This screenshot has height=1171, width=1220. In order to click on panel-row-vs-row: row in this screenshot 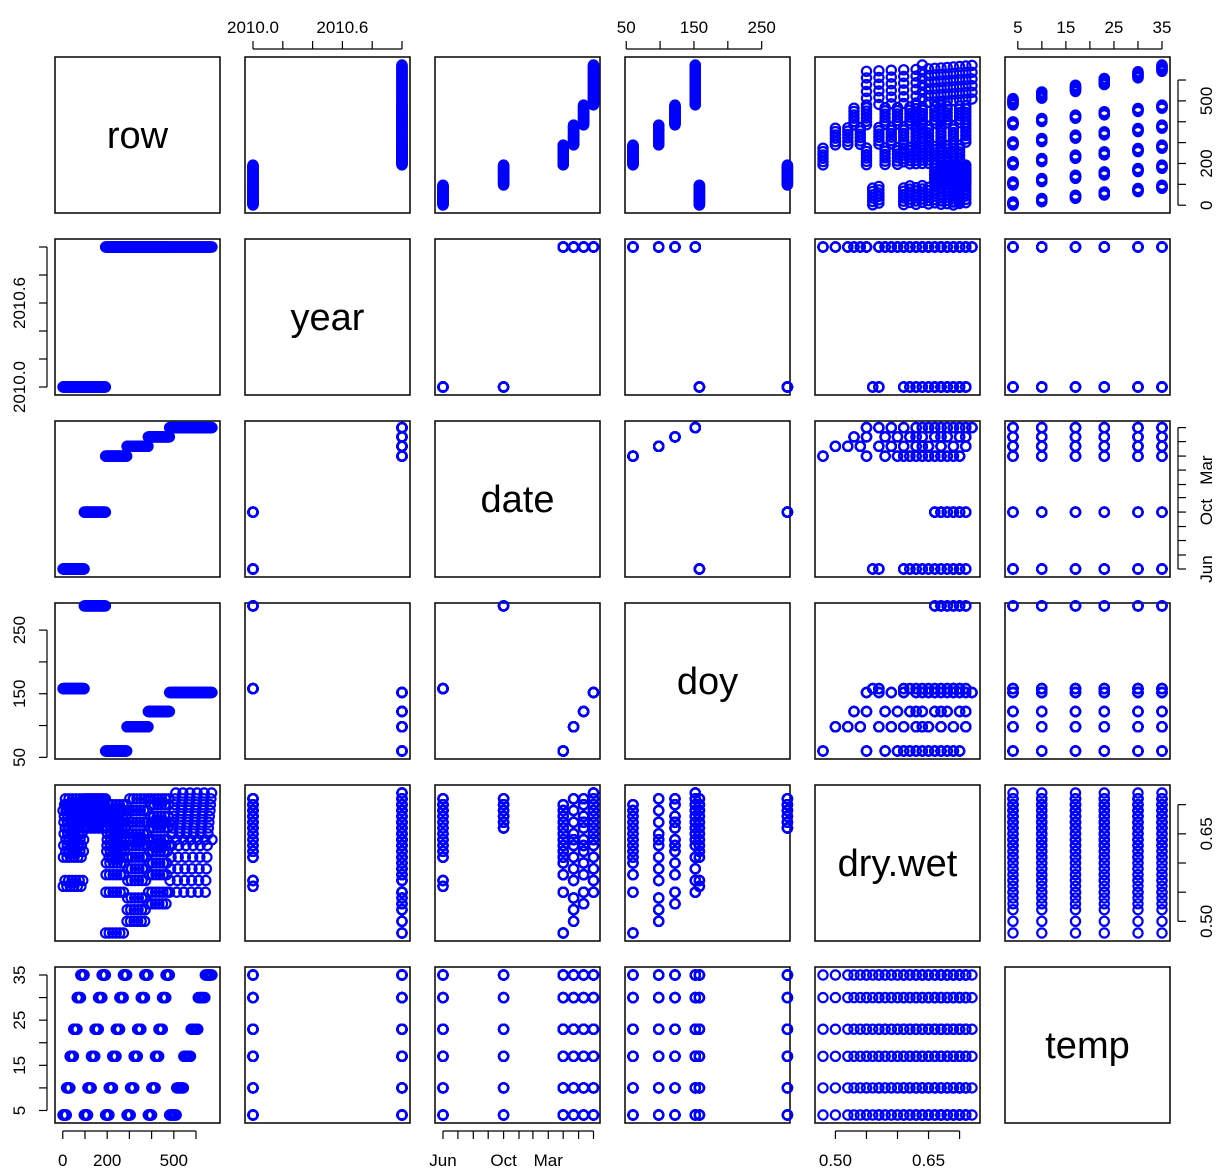, I will do `click(137, 135)`.